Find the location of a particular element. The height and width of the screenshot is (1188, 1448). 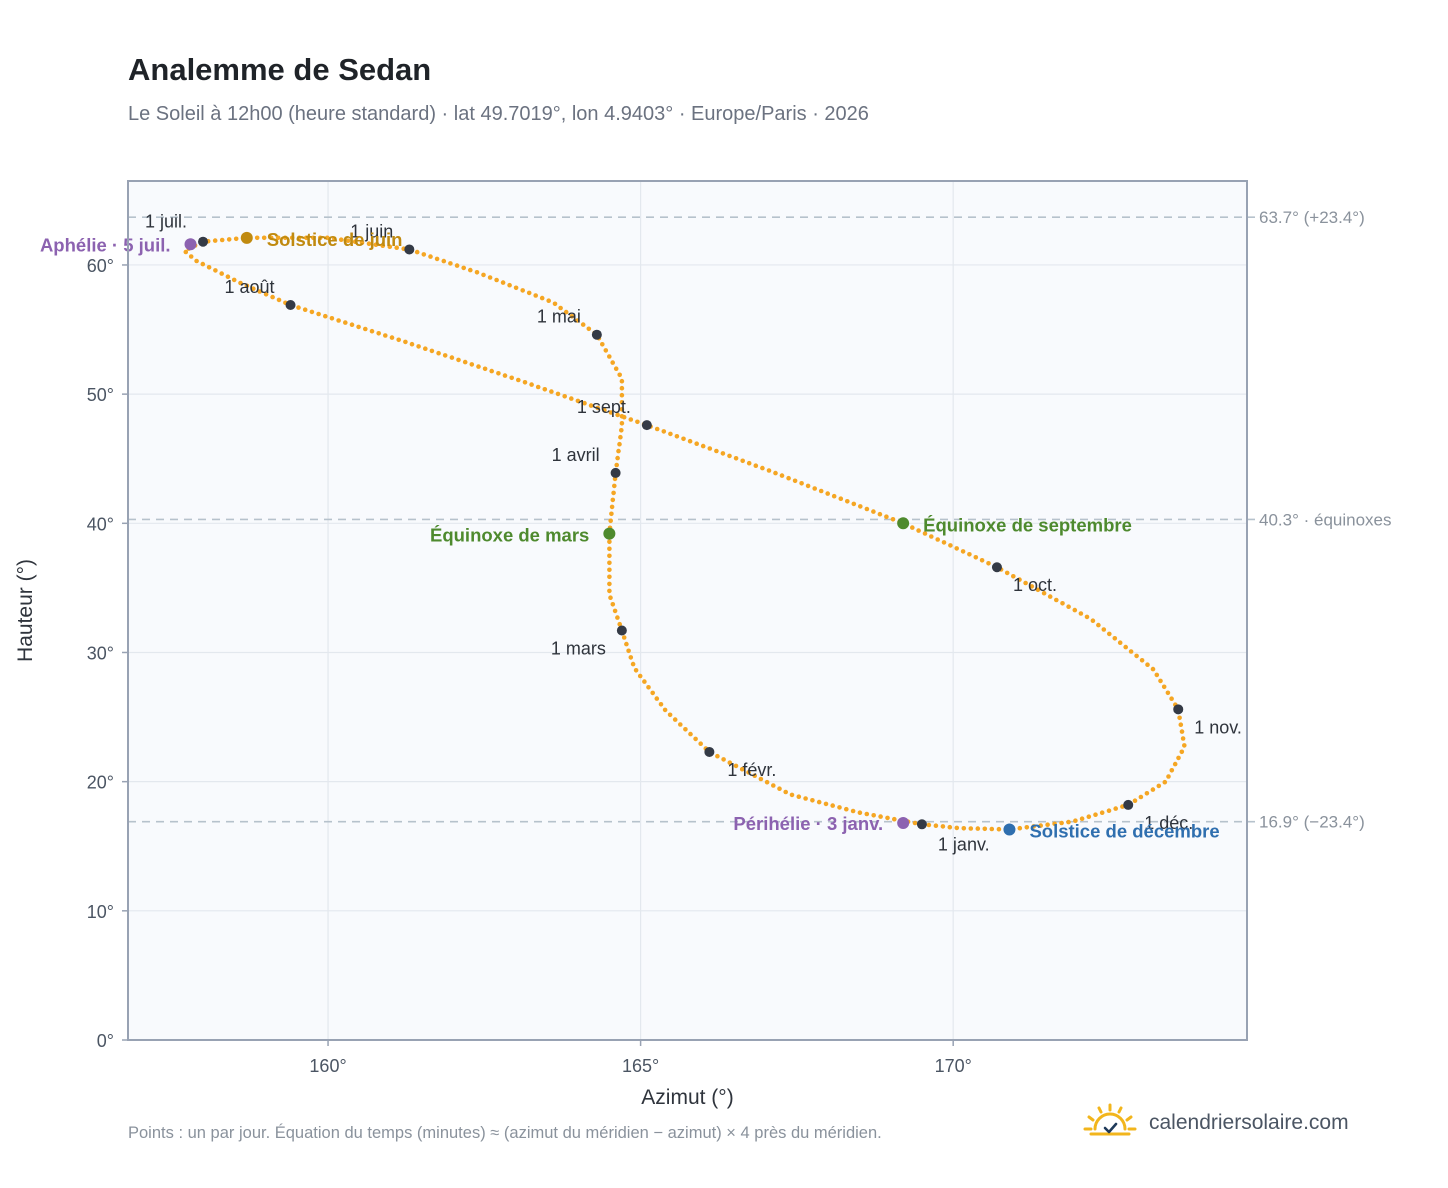

event-label: Équinoxe de mars is located at coordinates (509, 535).